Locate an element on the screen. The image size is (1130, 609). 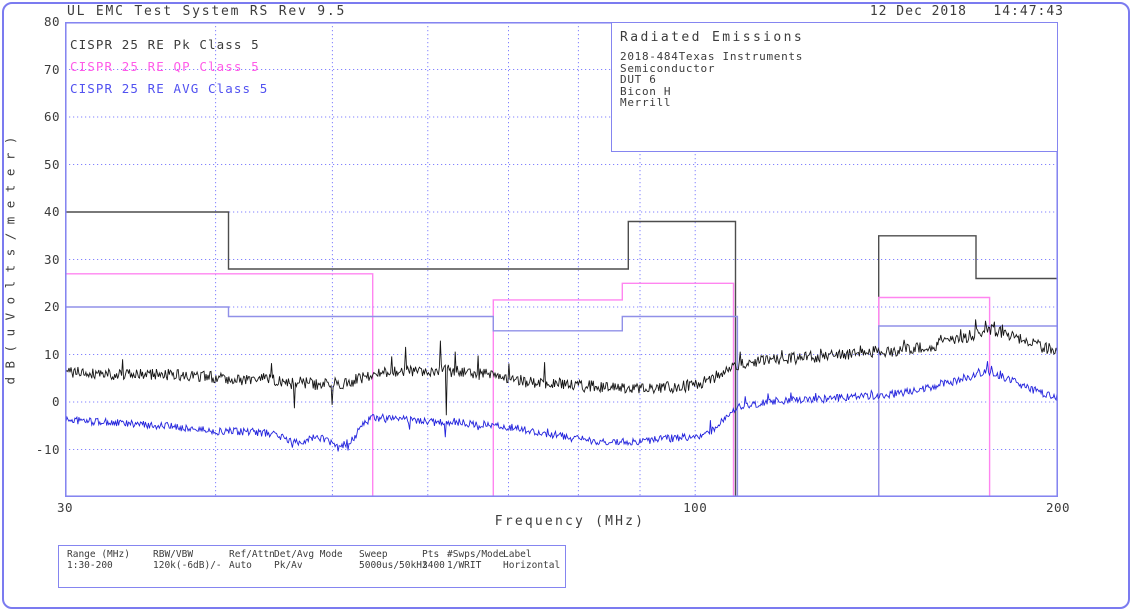
setting--swps-mode: #Swps/Mode 1/WRIT is located at coordinates (475, 560).